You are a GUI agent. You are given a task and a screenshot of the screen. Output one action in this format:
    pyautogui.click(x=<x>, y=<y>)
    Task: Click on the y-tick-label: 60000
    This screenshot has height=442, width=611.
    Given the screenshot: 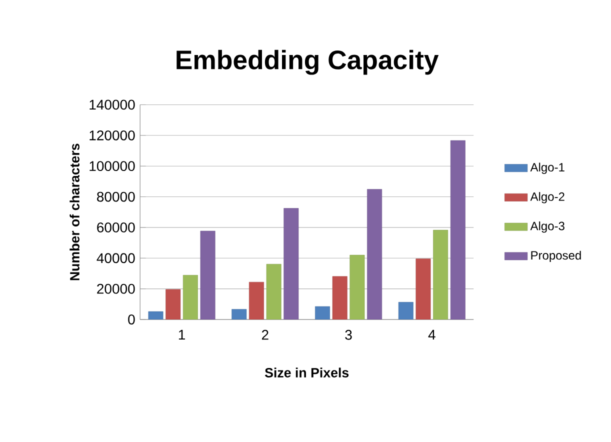 What is the action you would take?
    pyautogui.click(x=116, y=227)
    